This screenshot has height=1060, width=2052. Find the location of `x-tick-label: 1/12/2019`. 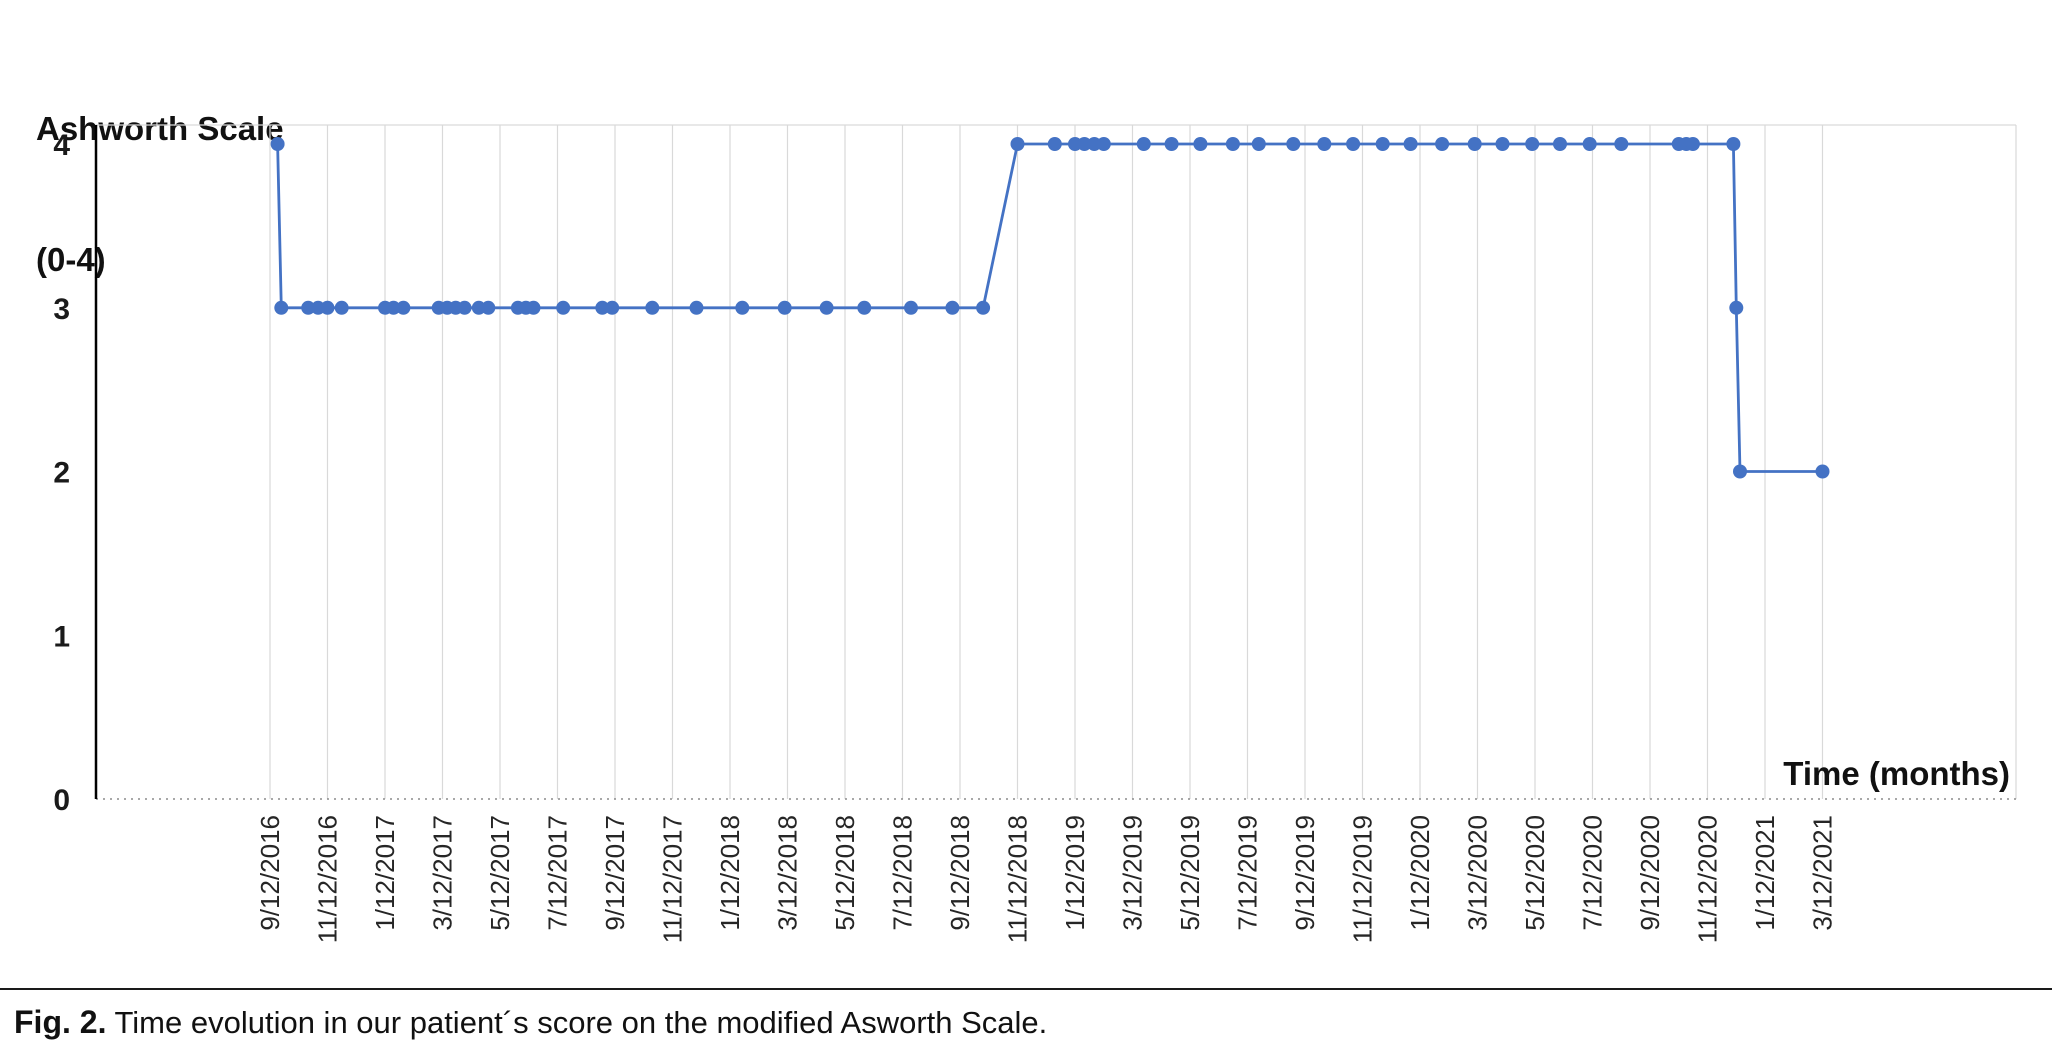

x-tick-label: 1/12/2019 is located at coordinates (1075, 873).